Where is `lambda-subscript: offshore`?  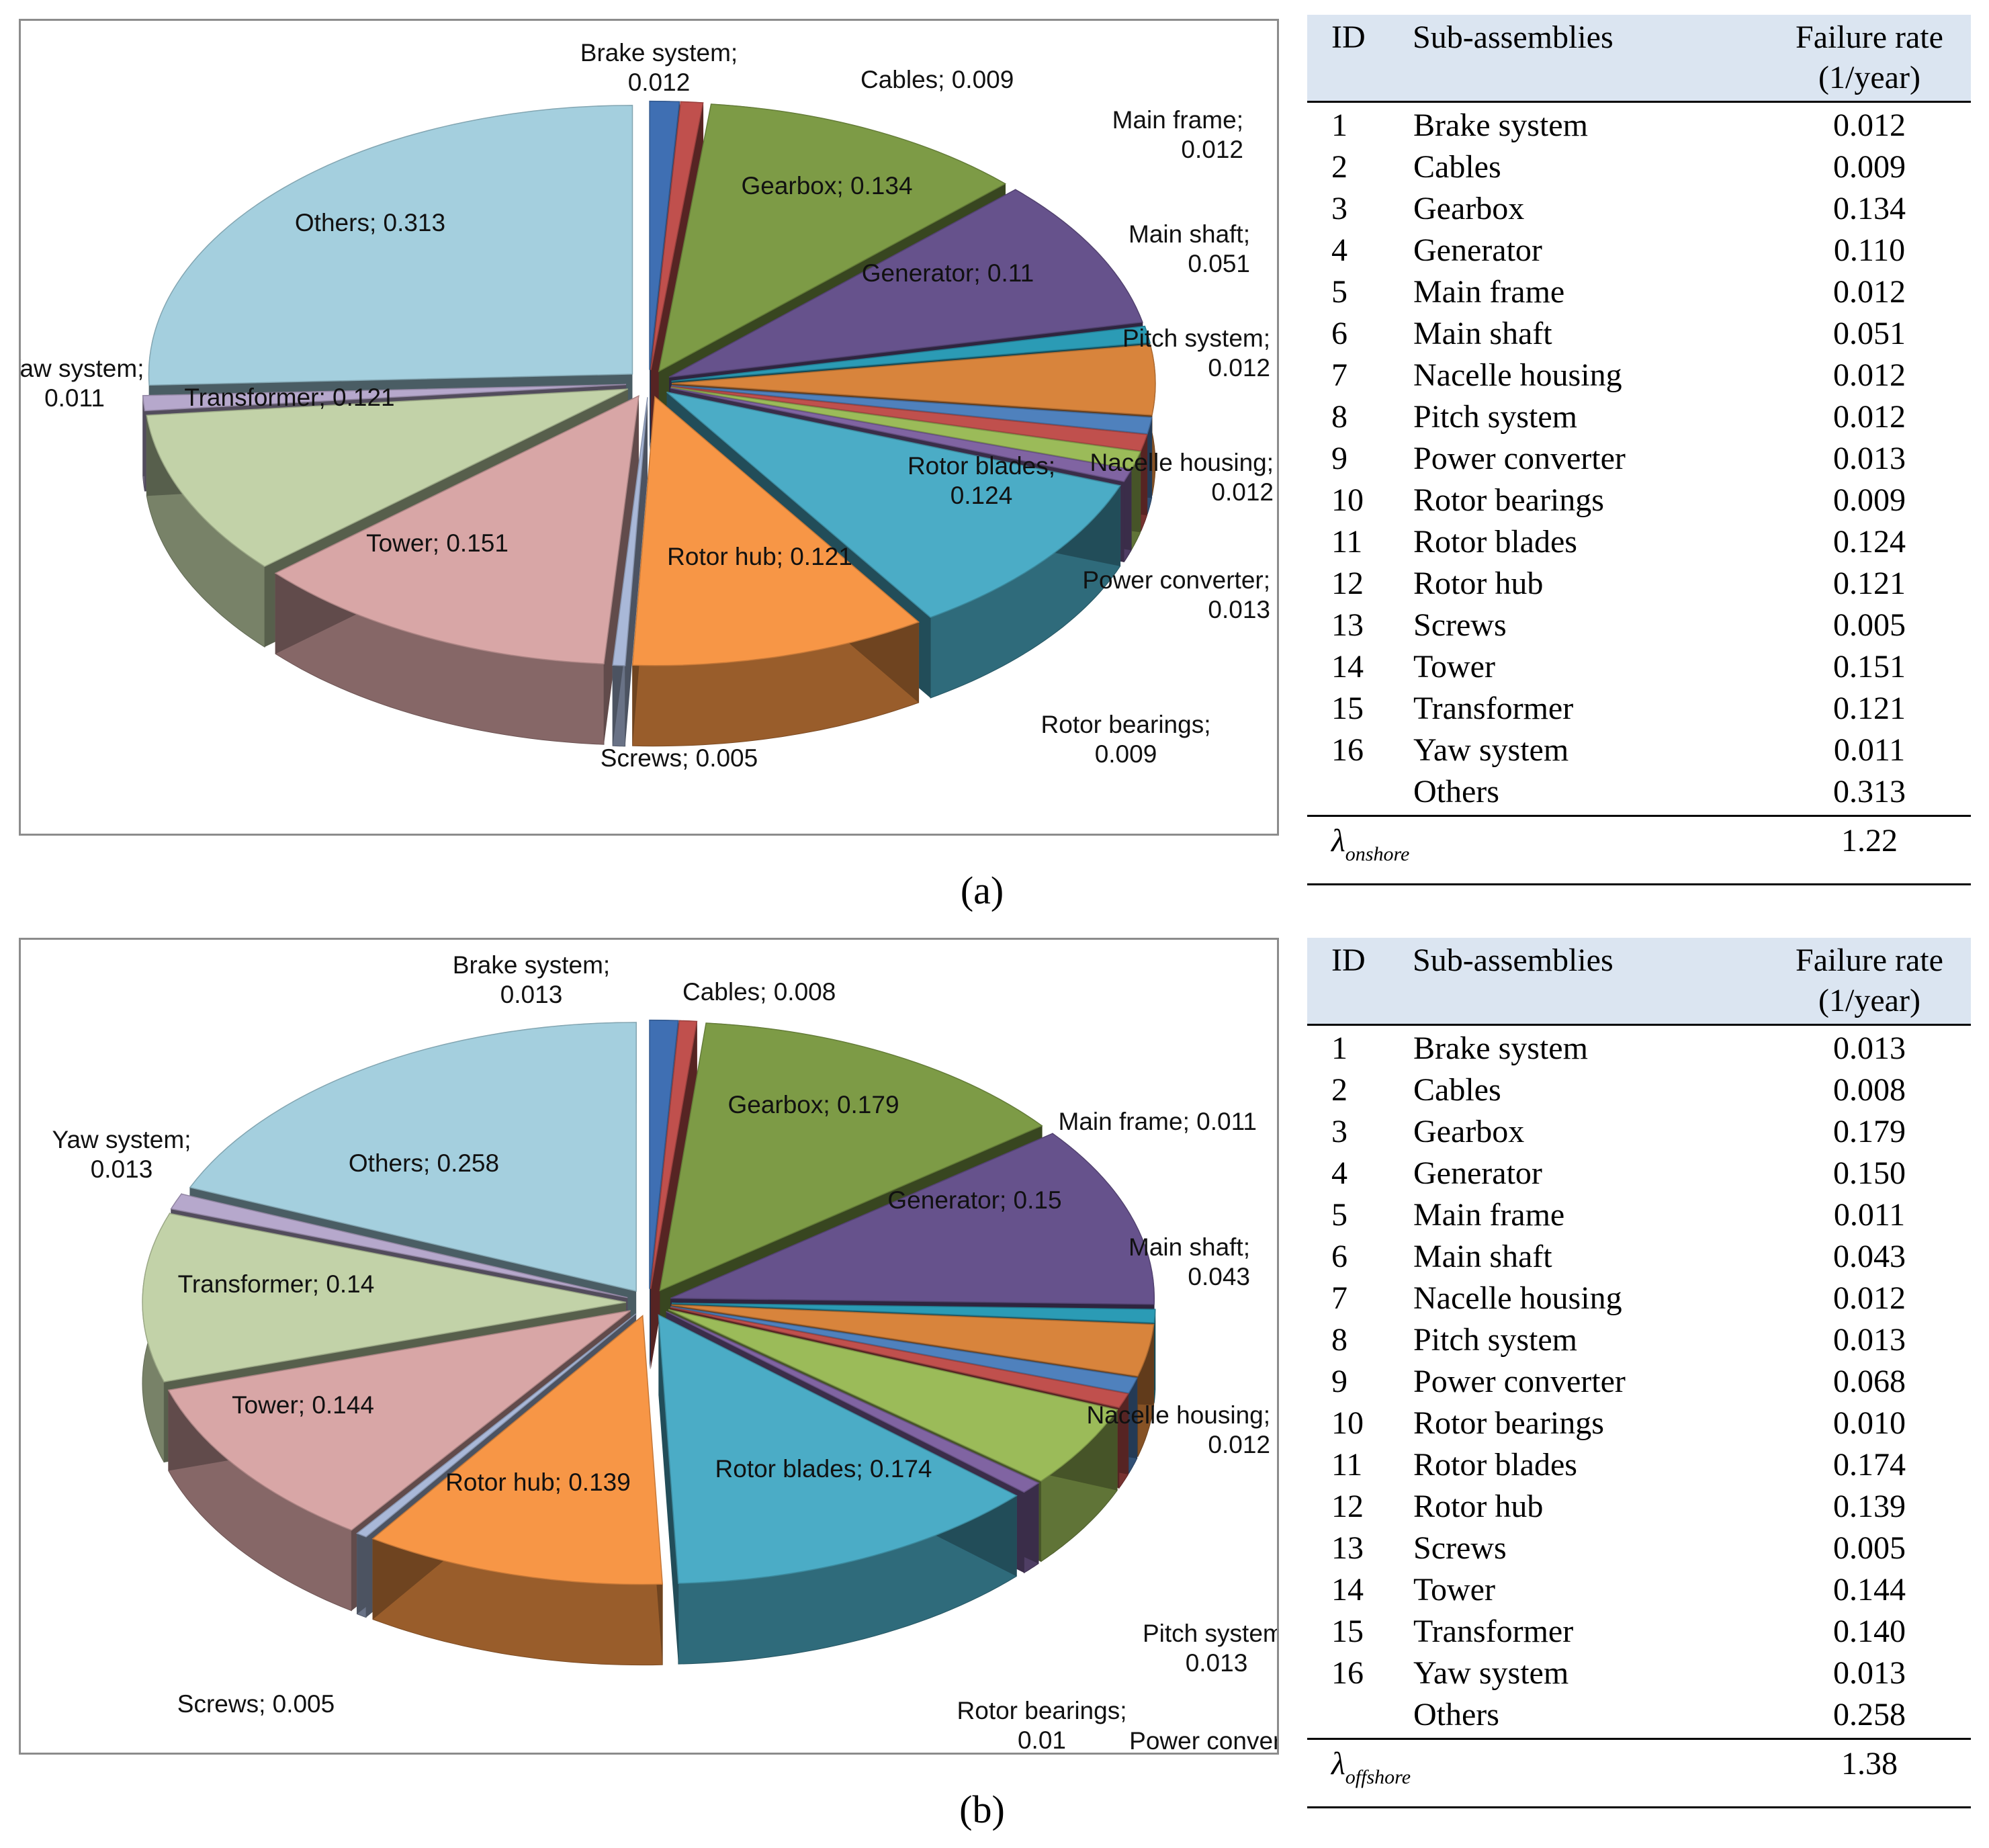 lambda-subscript: offshore is located at coordinates (1378, 1777).